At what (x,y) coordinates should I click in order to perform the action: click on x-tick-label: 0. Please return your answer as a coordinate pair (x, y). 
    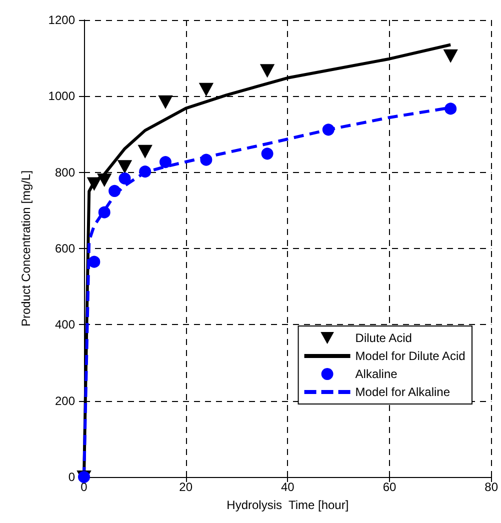
    Looking at the image, I should click on (84, 487).